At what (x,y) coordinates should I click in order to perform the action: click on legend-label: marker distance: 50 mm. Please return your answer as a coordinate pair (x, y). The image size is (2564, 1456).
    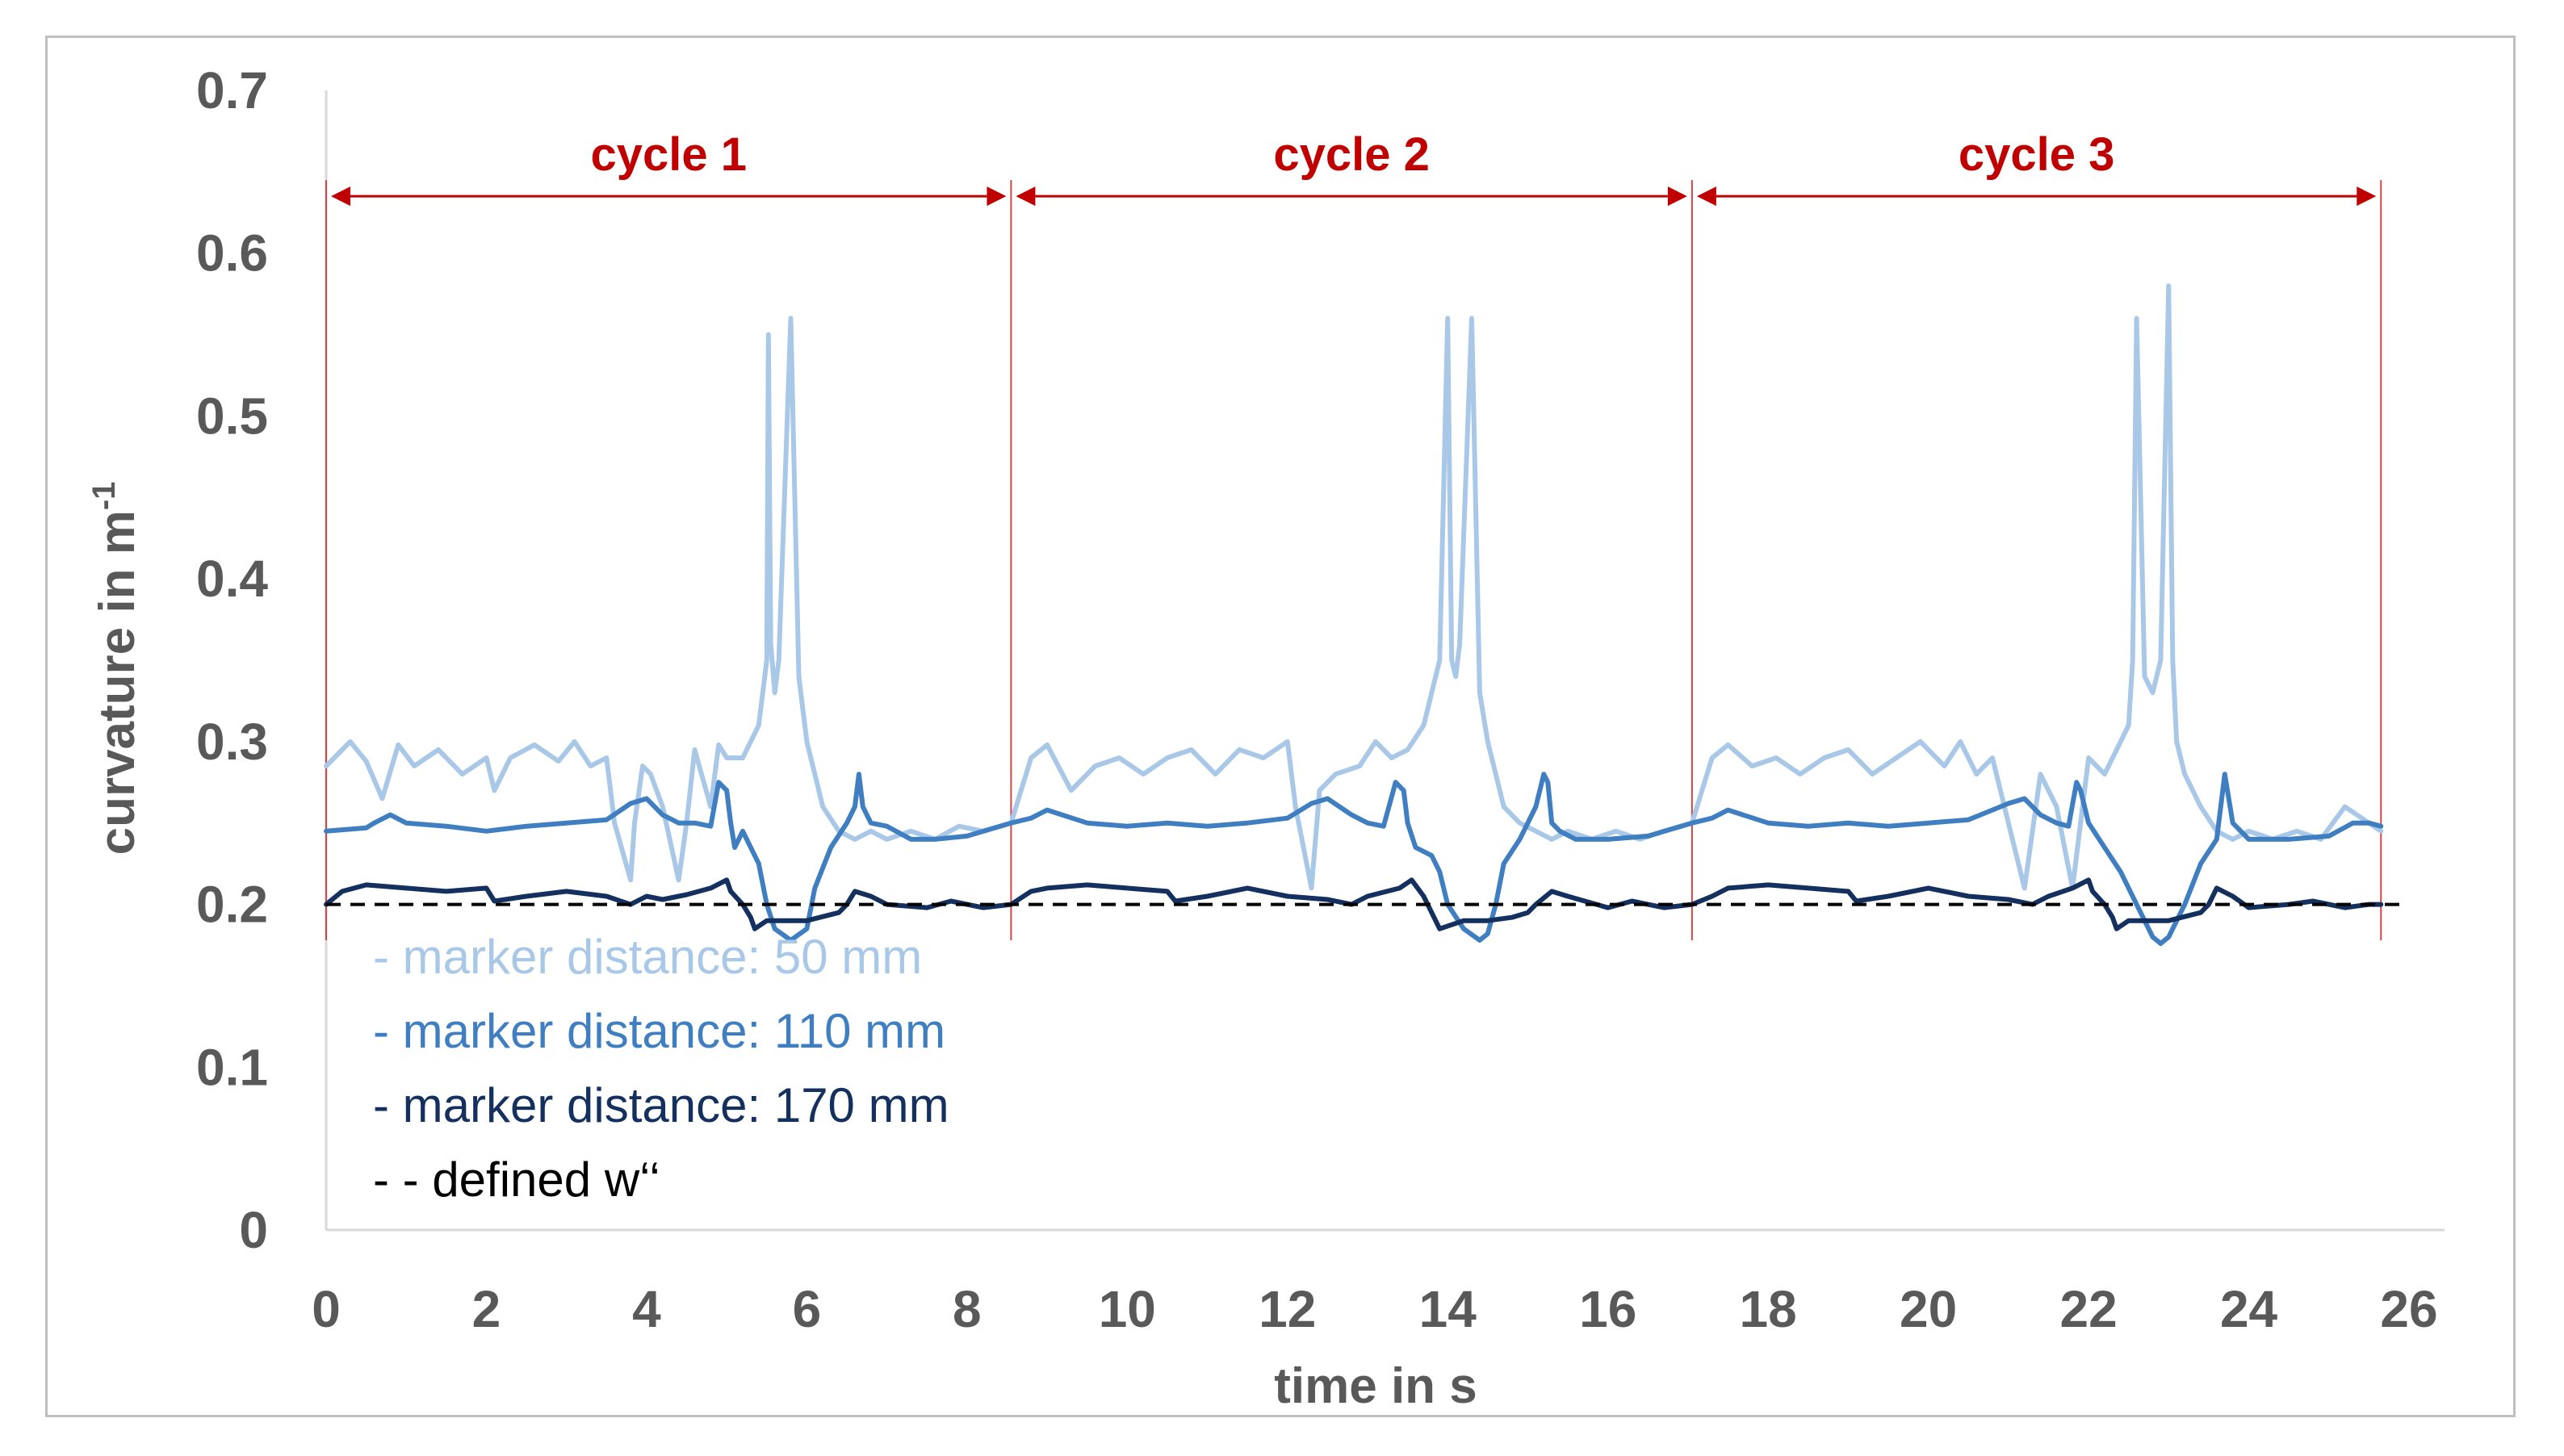
    Looking at the image, I should click on (663, 957).